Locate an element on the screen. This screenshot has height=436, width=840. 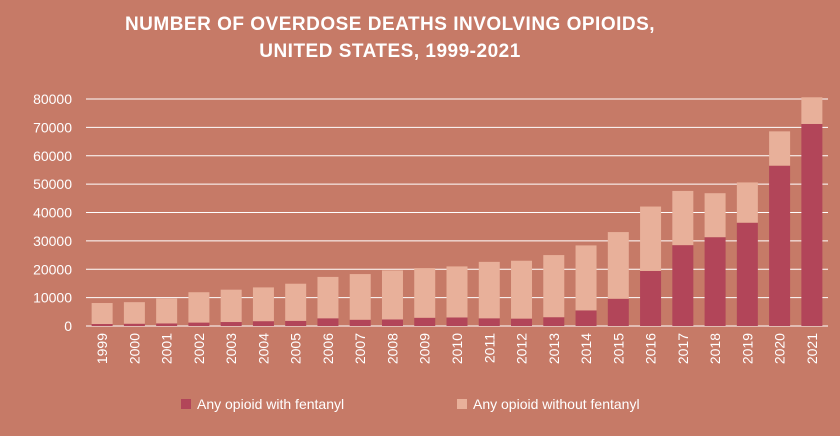
x-tick-label: 2008 is located at coordinates (392, 348).